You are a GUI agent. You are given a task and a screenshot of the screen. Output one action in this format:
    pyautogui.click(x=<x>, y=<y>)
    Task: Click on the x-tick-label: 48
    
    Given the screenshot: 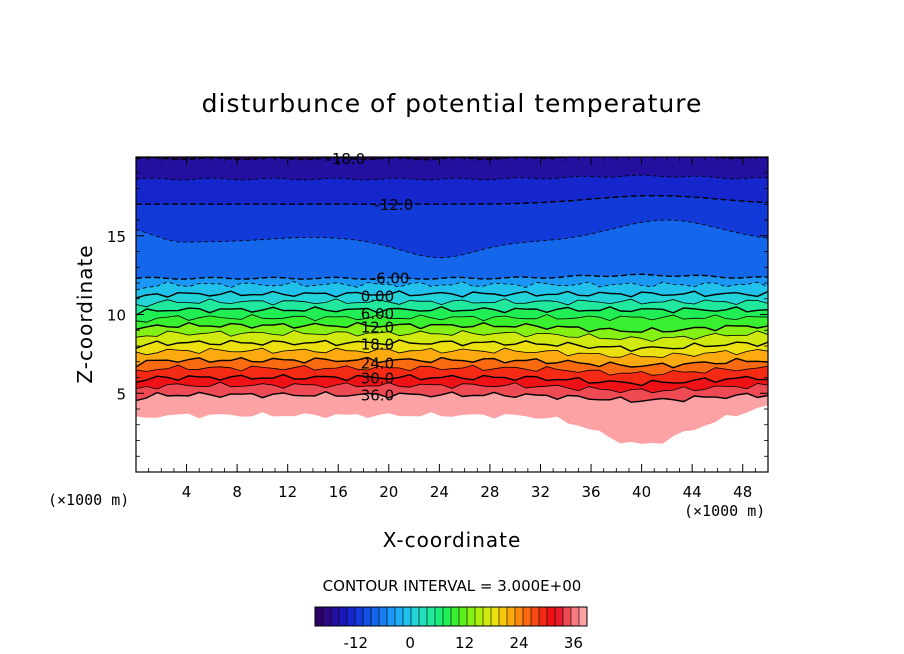 What is the action you would take?
    pyautogui.click(x=742, y=492)
    